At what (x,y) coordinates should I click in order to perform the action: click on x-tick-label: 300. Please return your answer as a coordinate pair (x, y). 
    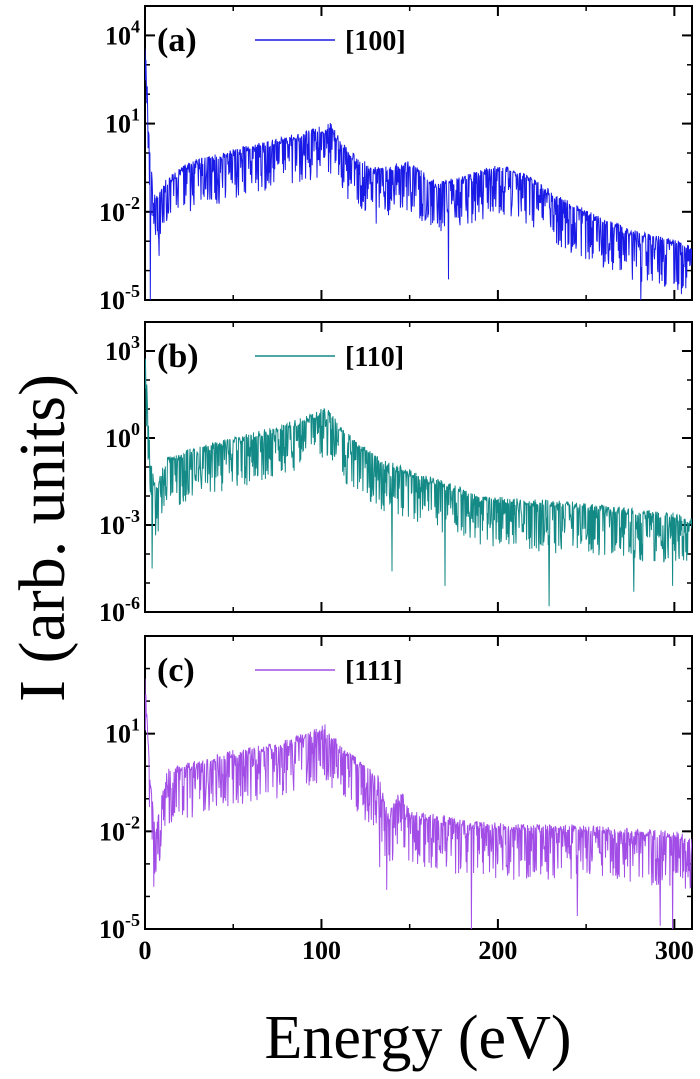
    Looking at the image, I should click on (674, 950).